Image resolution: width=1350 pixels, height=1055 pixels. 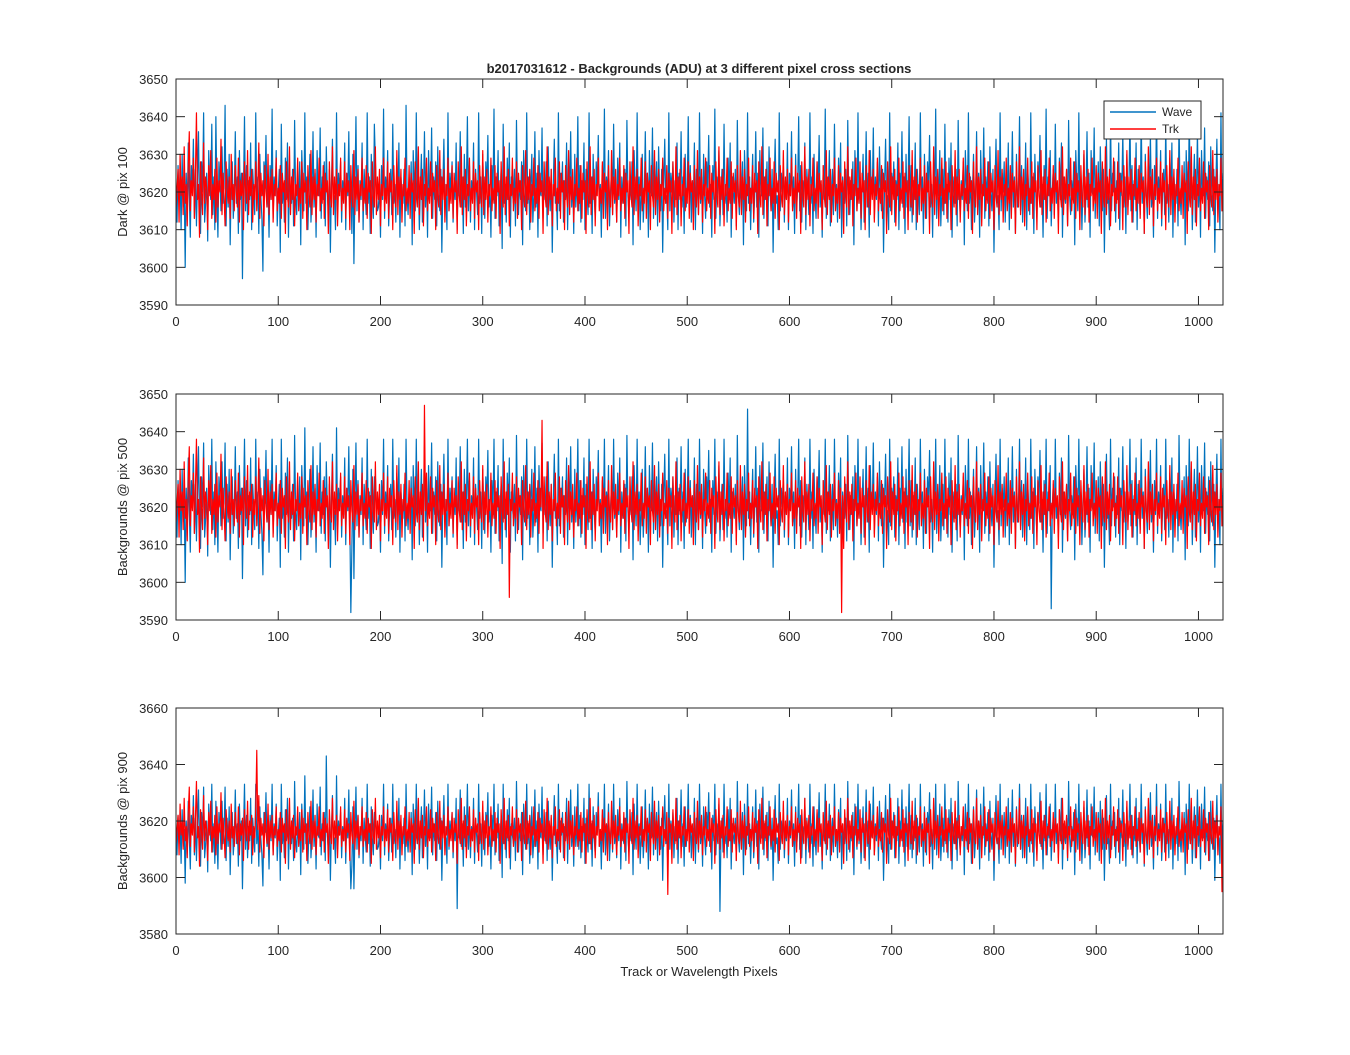 I want to click on y-axis-label: Backgrounds @ pix 900, so click(x=122, y=821).